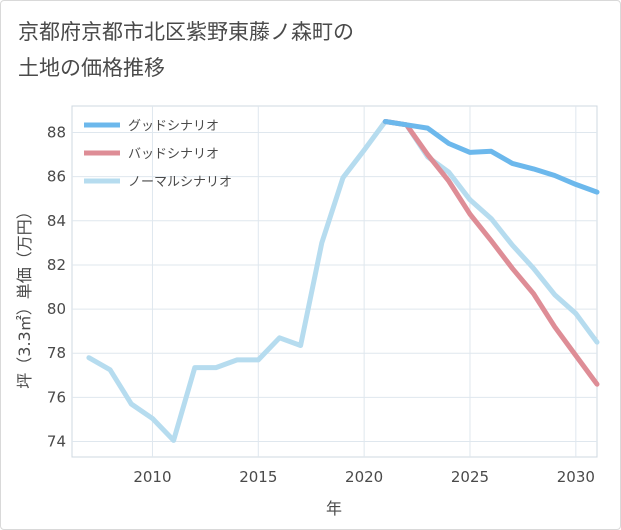 The image size is (621, 530). I want to click on x-tick-labels: 2010 2015 2020 2025 2030, so click(364, 477).